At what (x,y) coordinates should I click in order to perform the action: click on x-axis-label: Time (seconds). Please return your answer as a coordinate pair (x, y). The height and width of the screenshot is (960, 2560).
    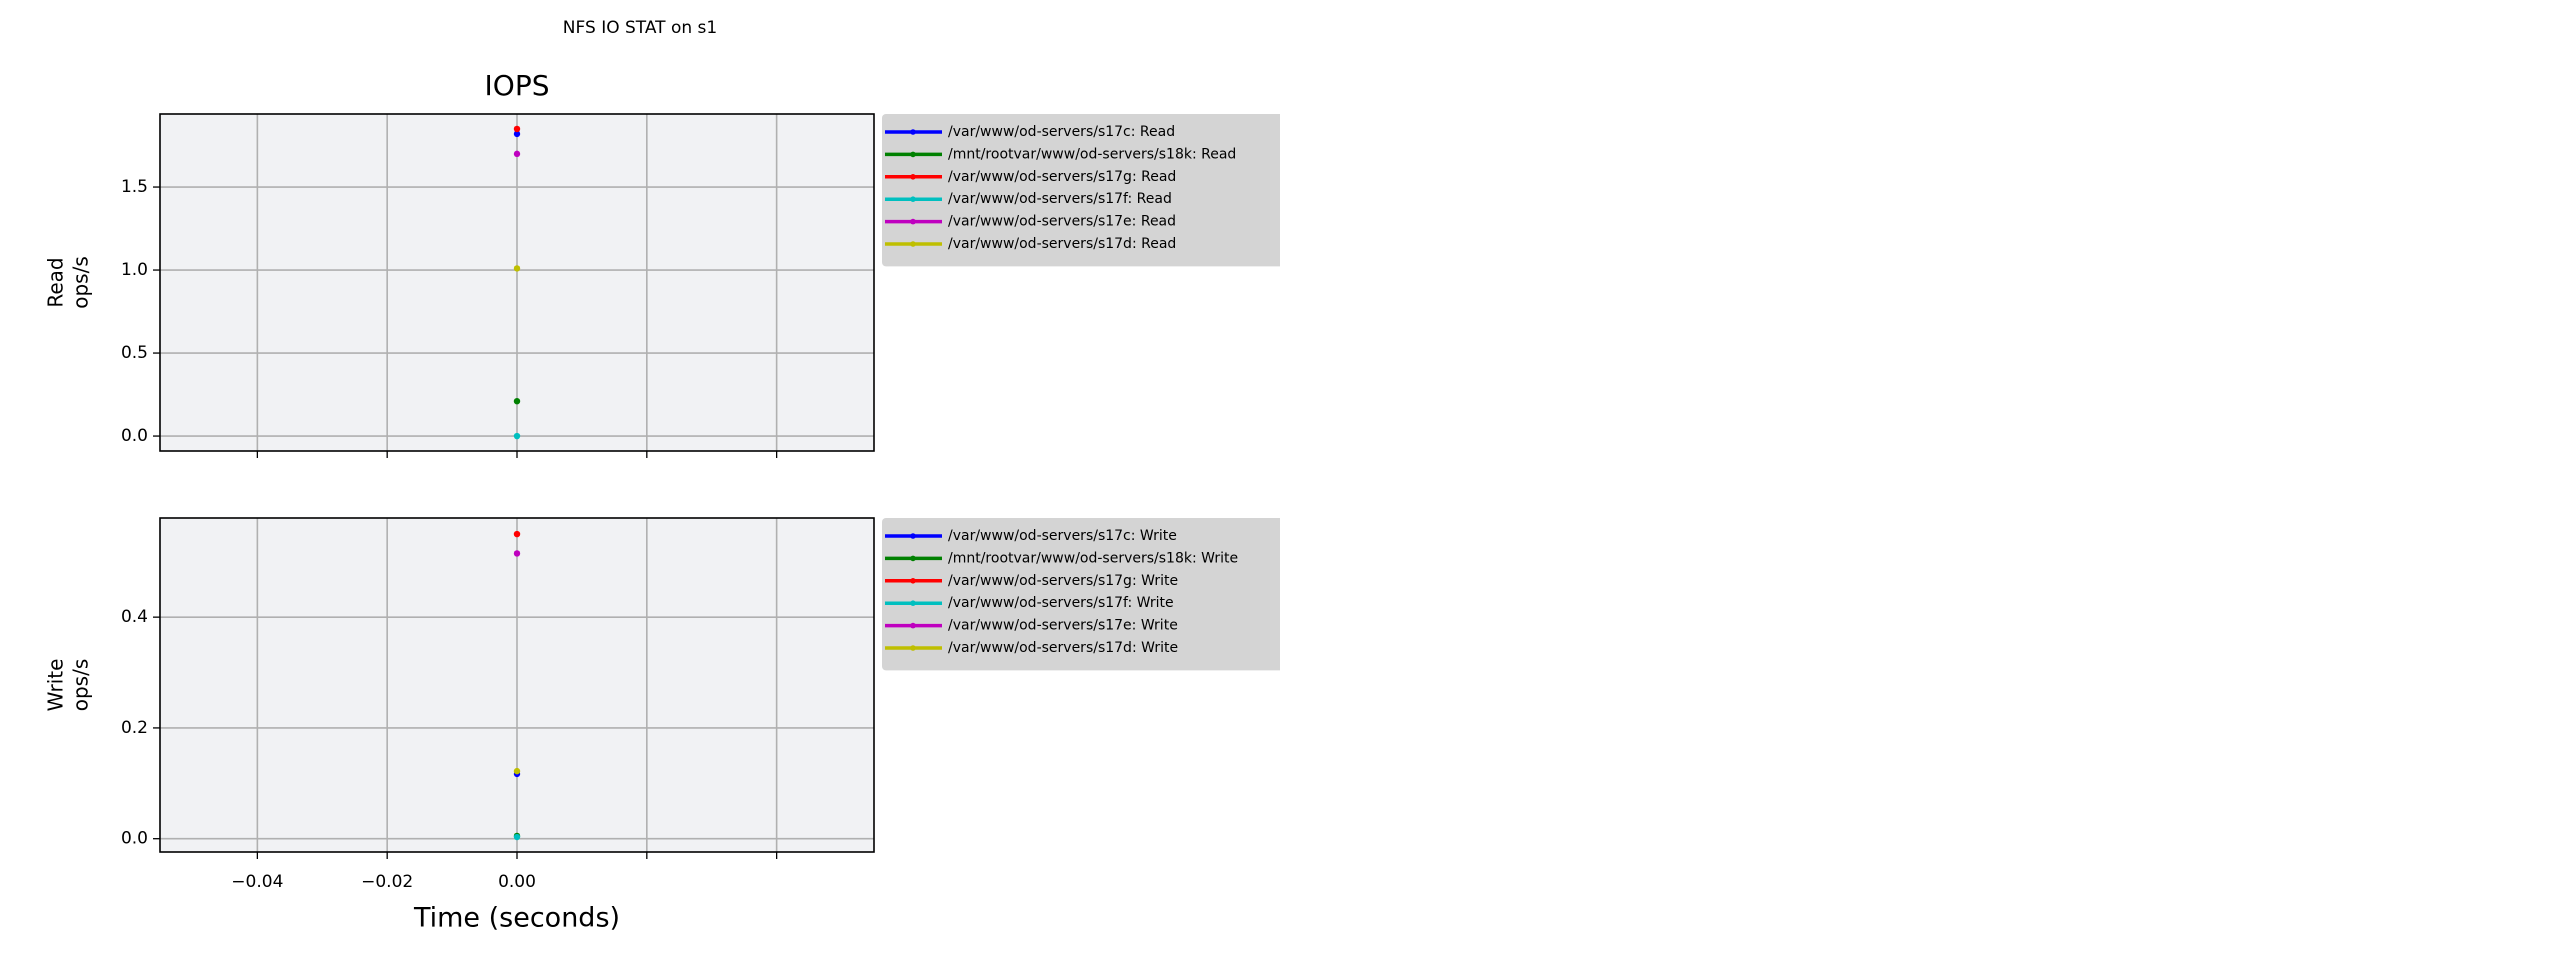
    Looking at the image, I should click on (516, 918).